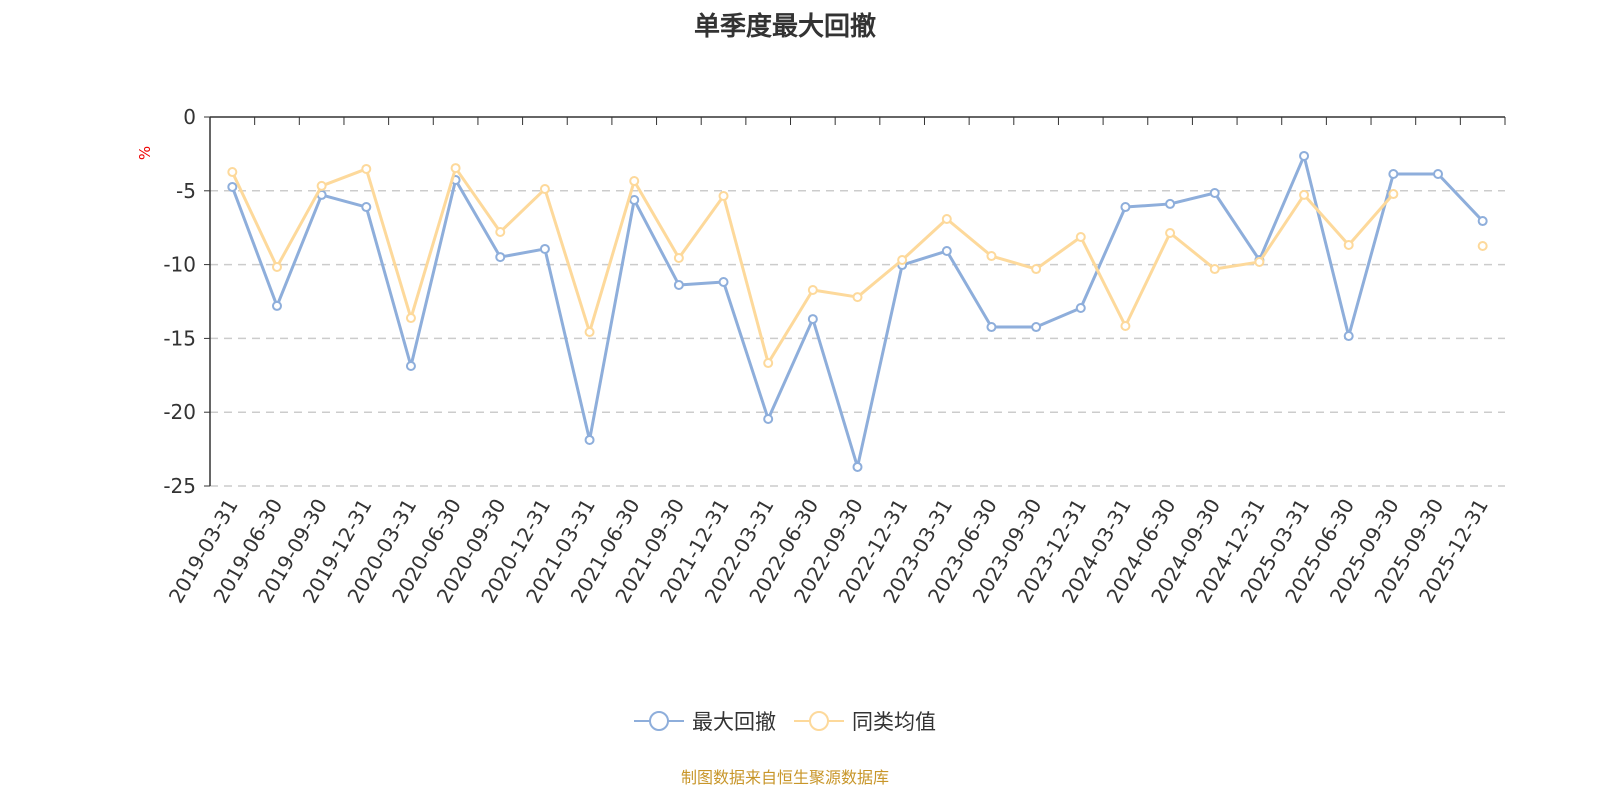  I want to click on legend-label: 最大回撤, so click(734, 722).